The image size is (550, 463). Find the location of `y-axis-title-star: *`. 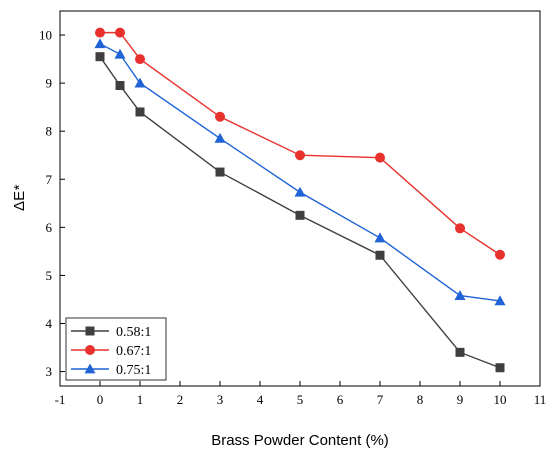

y-axis-title-star: * is located at coordinates (19, 187).